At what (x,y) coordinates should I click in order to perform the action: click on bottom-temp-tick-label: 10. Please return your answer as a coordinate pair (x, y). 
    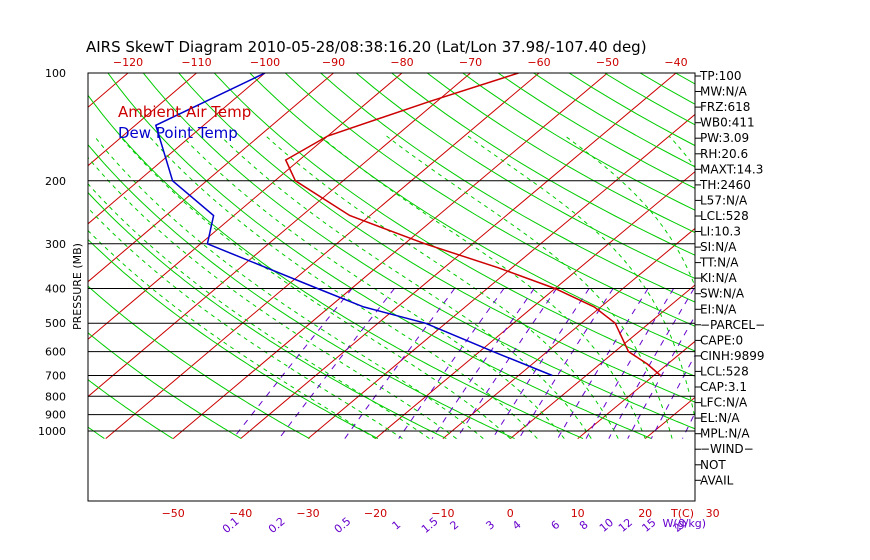
    Looking at the image, I should click on (578, 513).